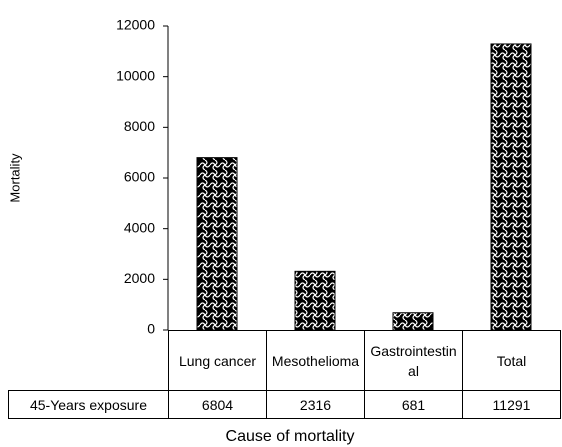 The height and width of the screenshot is (447, 562). I want to click on category-cell: Gastrointestinal, so click(413, 360).